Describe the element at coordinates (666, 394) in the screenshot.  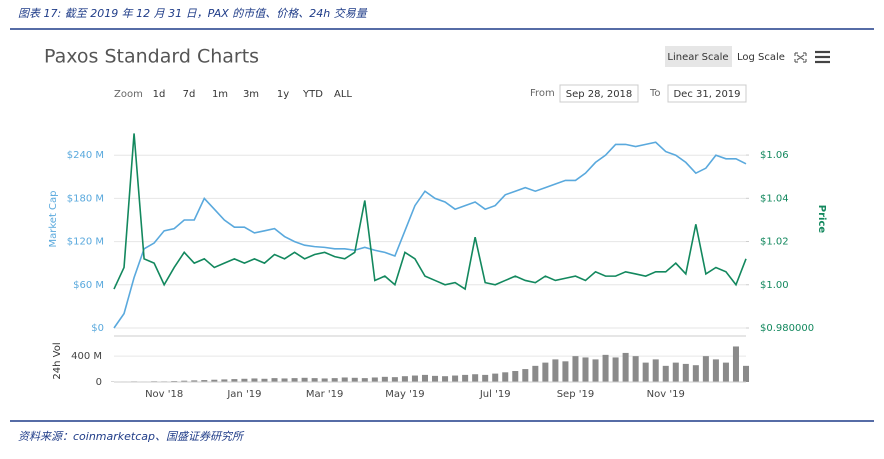
I see `x-tick-label: Nov '19` at that location.